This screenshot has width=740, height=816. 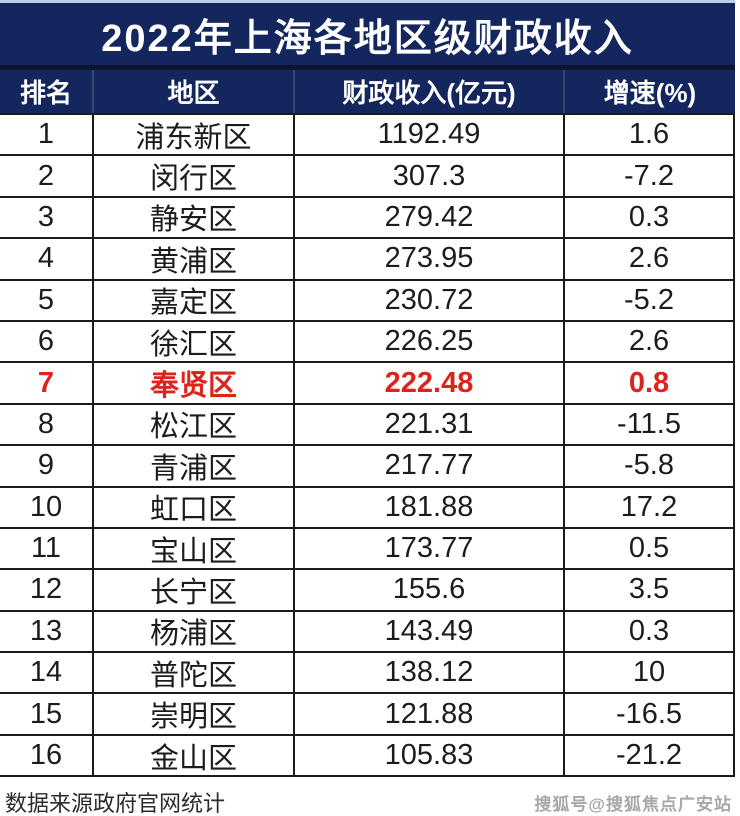 I want to click on rank-cell: 4, so click(x=46, y=258).